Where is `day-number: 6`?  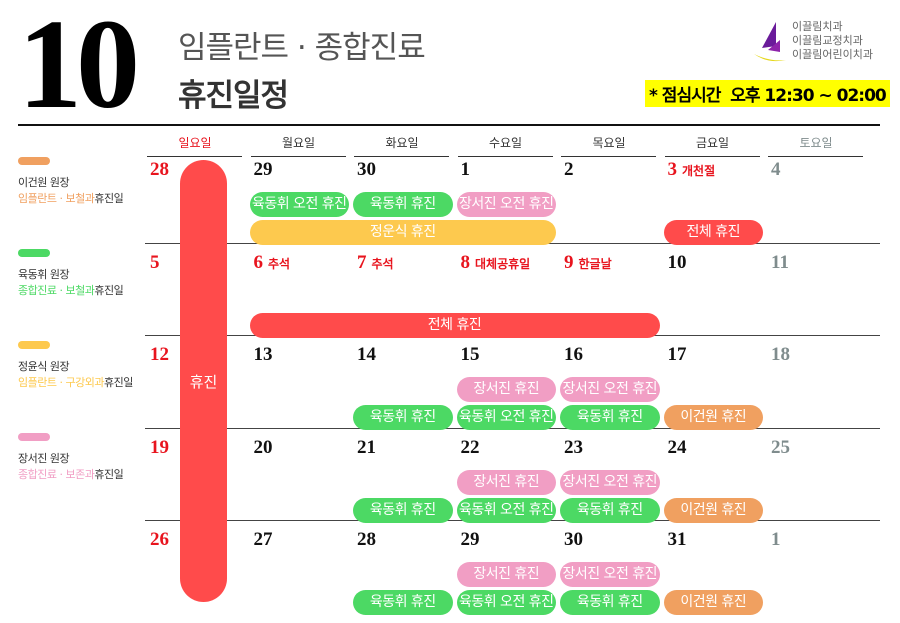
day-number: 6 is located at coordinates (258, 262).